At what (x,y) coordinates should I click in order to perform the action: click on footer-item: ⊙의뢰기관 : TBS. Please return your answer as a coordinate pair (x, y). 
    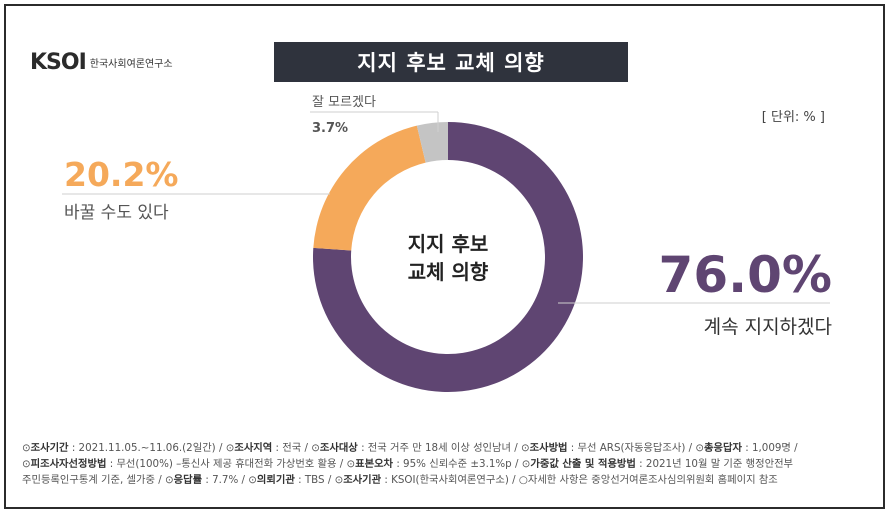
    Looking at the image, I should click on (286, 480).